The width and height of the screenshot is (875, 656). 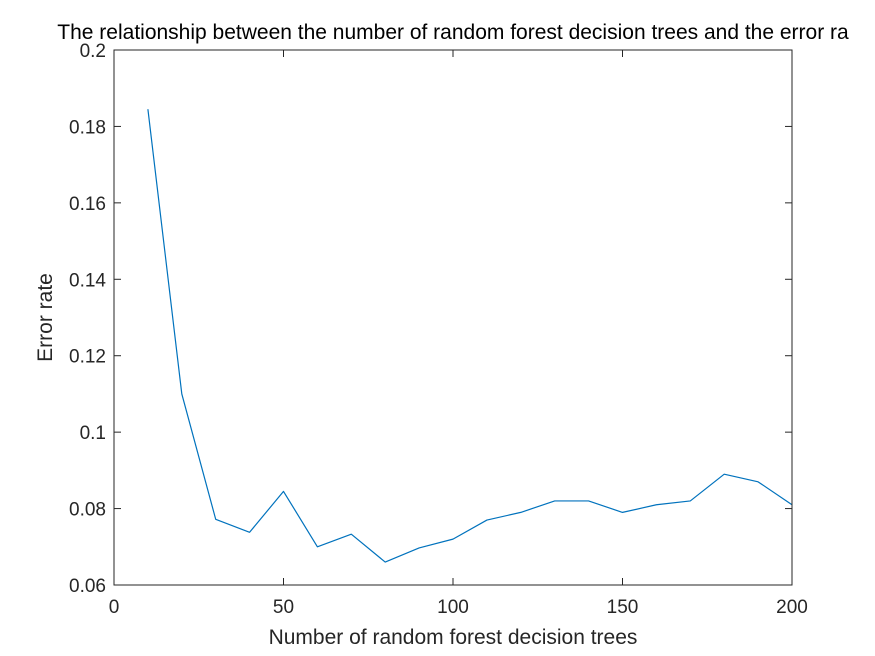 I want to click on y-axis-title: Error rate, so click(x=45, y=317).